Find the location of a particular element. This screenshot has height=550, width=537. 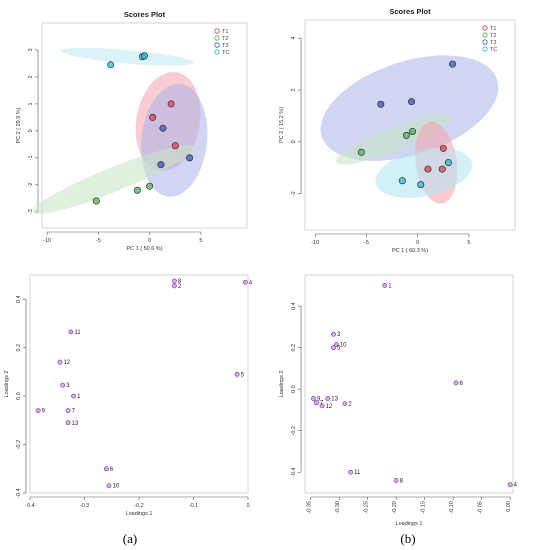

loading-label: 1 is located at coordinates (79, 397).